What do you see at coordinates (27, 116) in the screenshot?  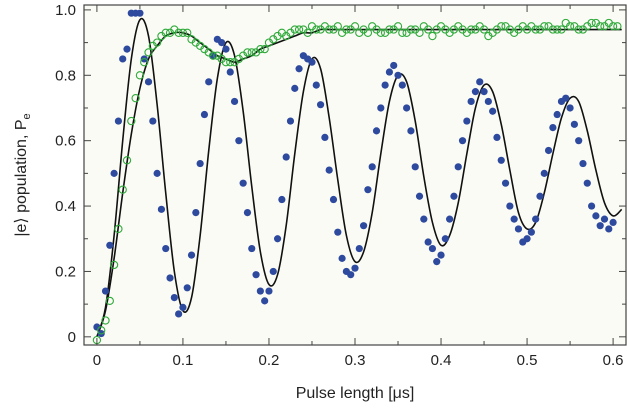 I see `y-axis-label-subscript: e` at bounding box center [27, 116].